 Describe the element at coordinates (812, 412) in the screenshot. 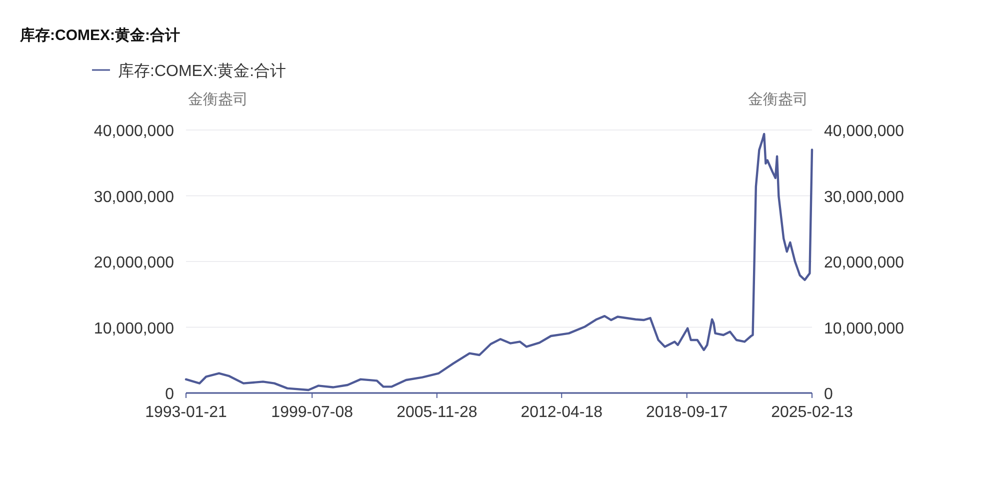

I see `x-tick-label: 2025-02-13` at that location.